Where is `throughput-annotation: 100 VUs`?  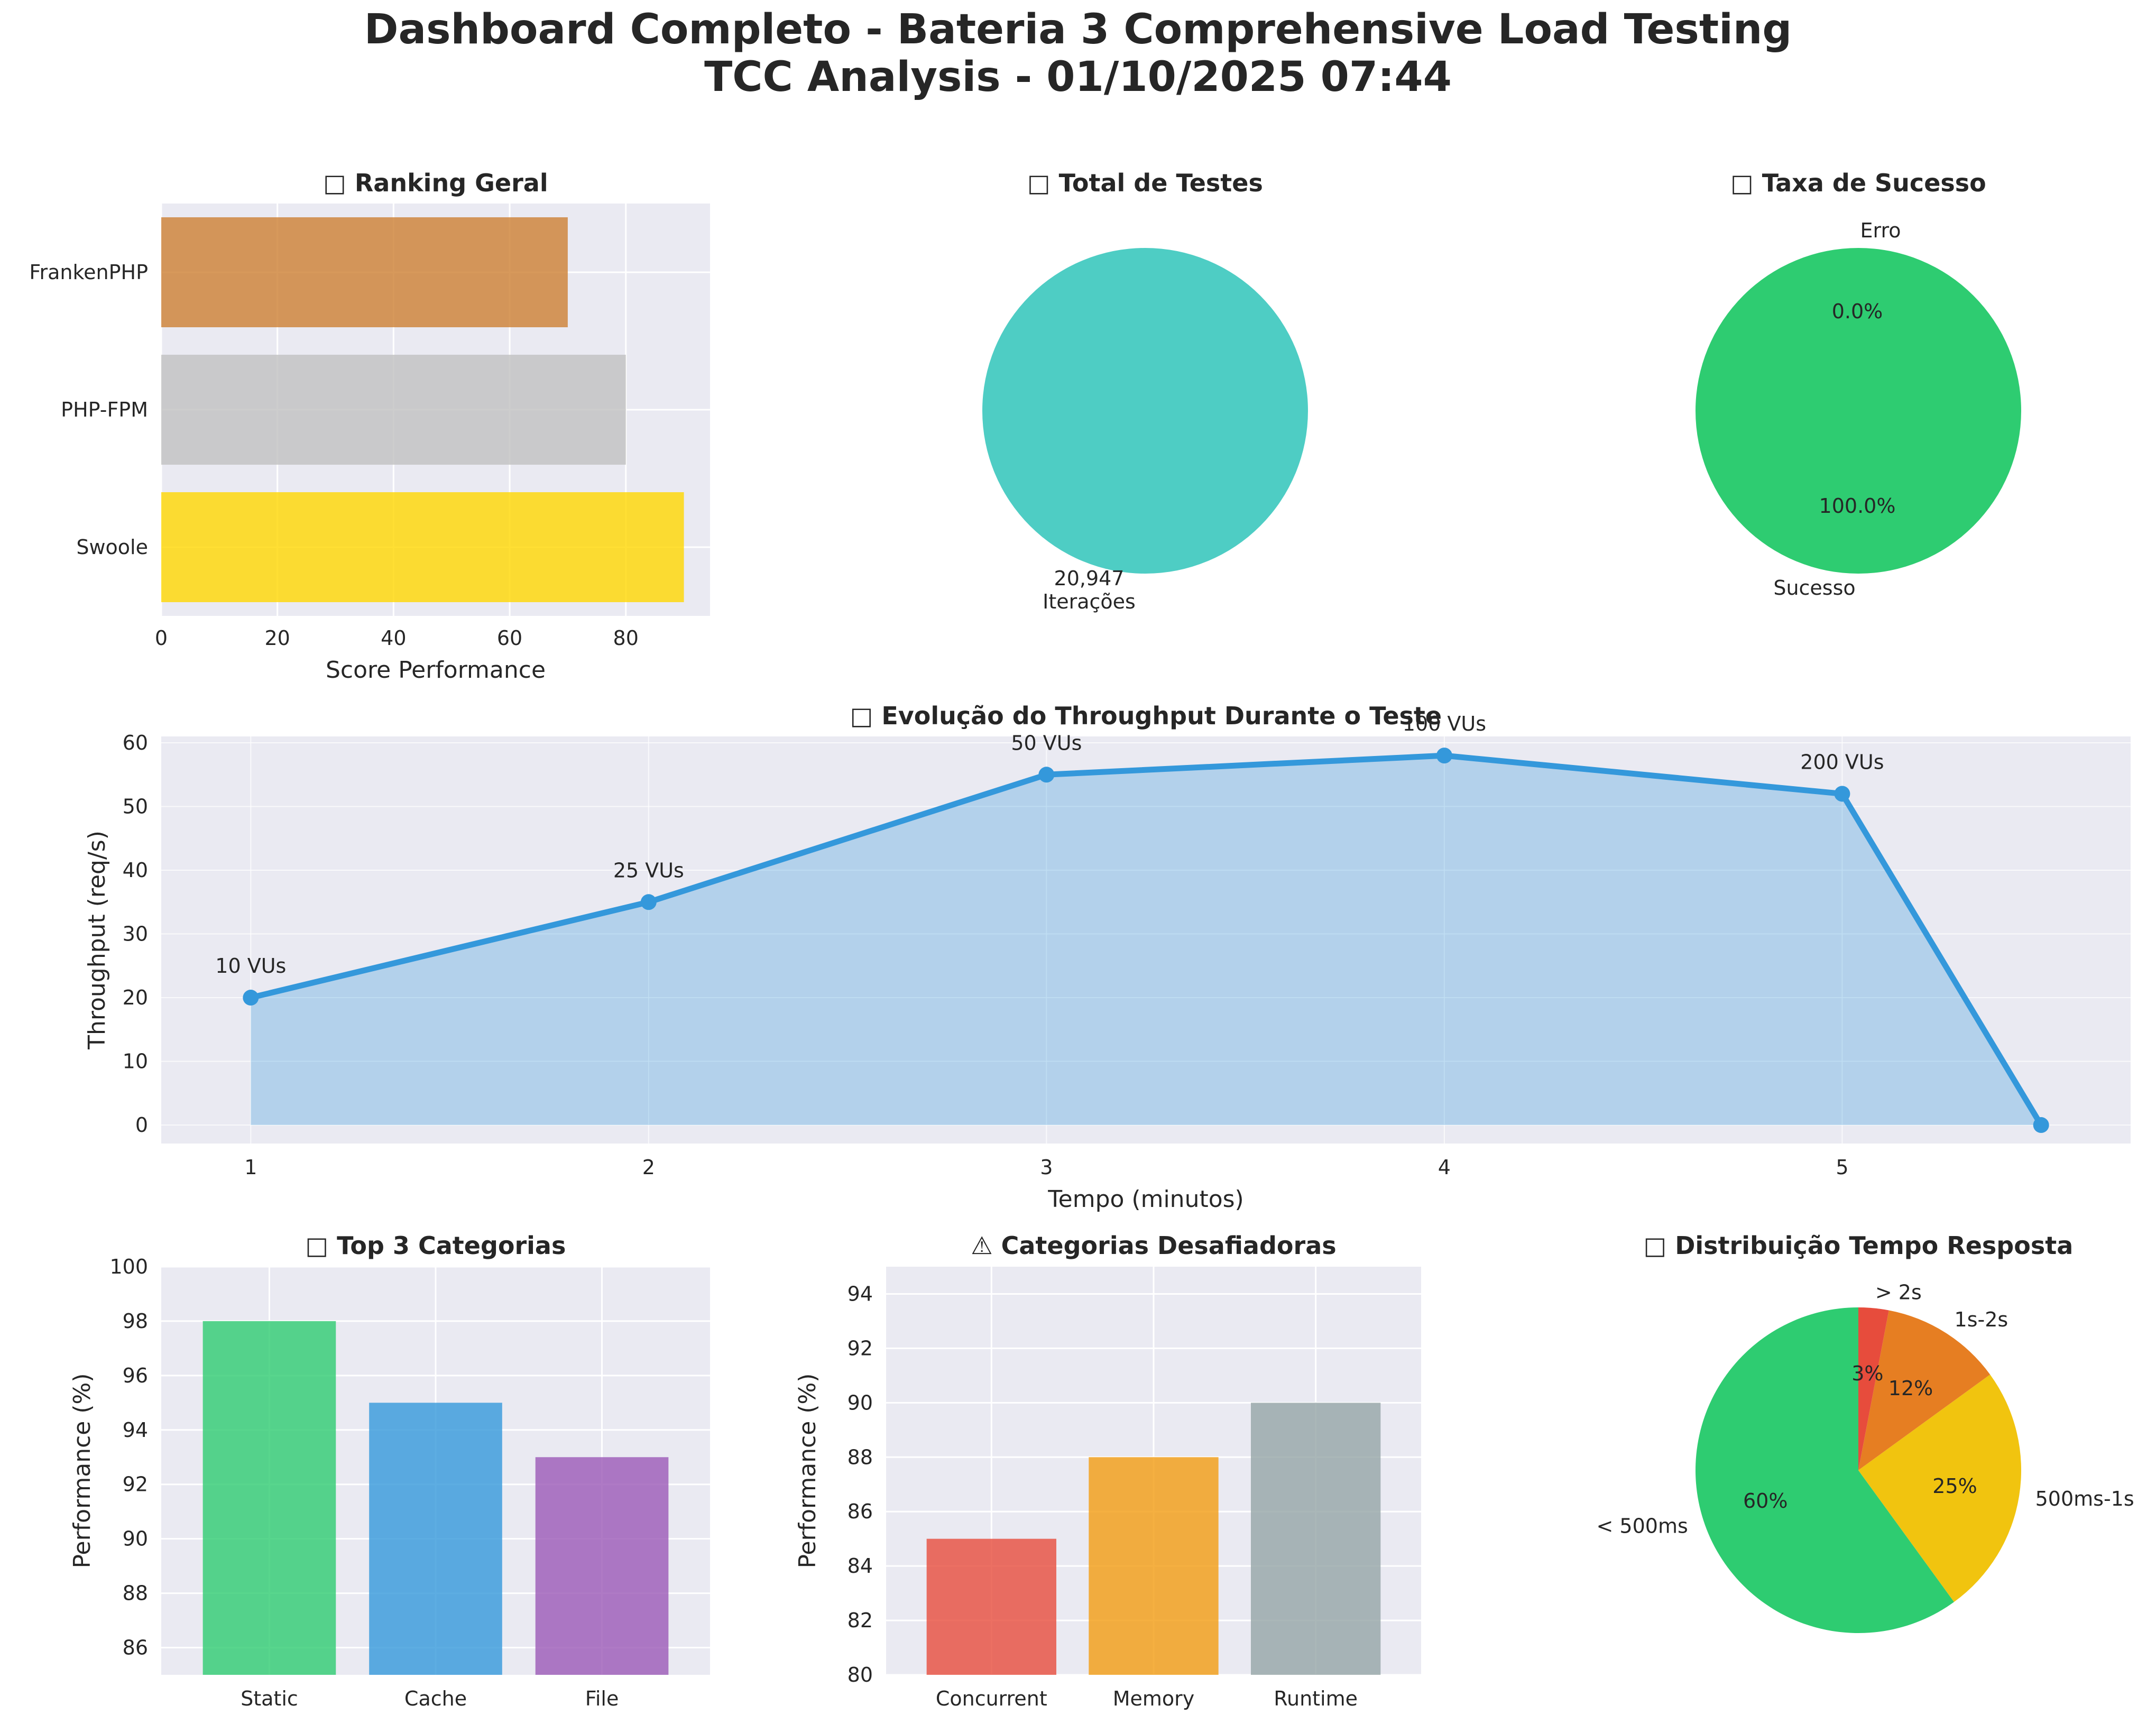
throughput-annotation: 100 VUs is located at coordinates (1444, 724).